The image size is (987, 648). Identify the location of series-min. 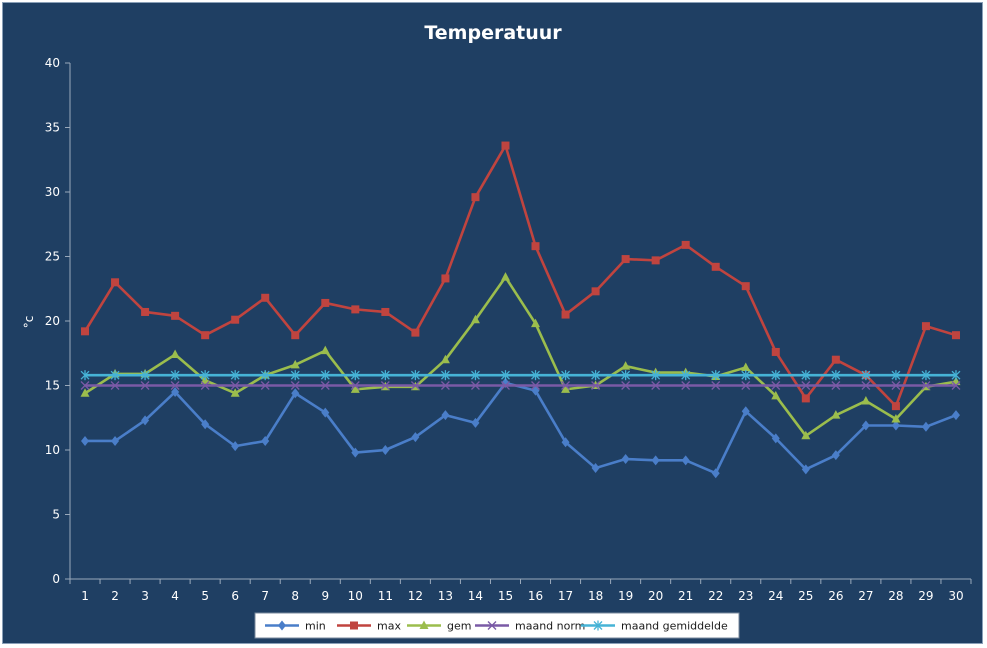
(520, 428).